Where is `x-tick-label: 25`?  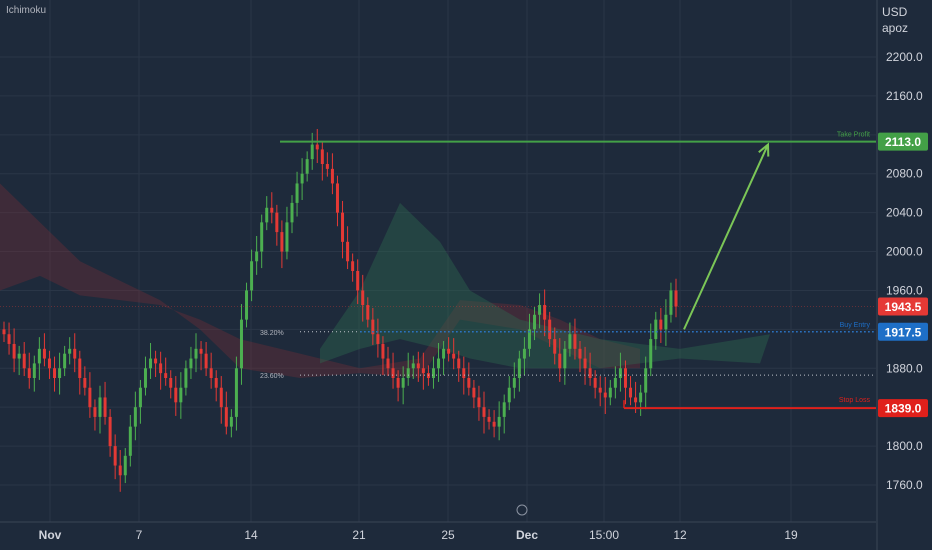
x-tick-label: 25 is located at coordinates (448, 535).